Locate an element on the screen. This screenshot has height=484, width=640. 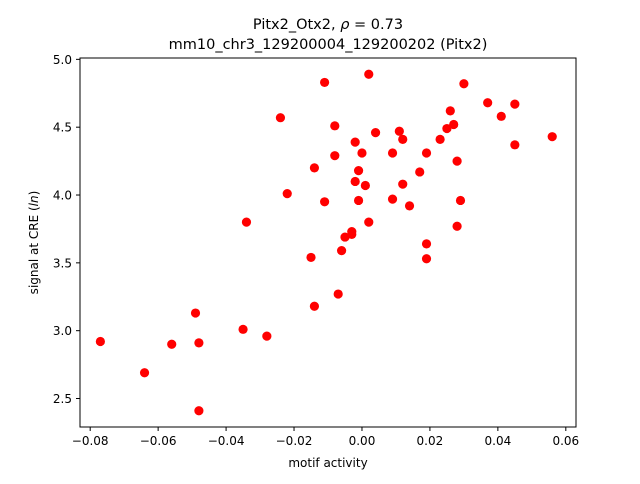
y-tick-label: 4.0 is located at coordinates (62, 196).